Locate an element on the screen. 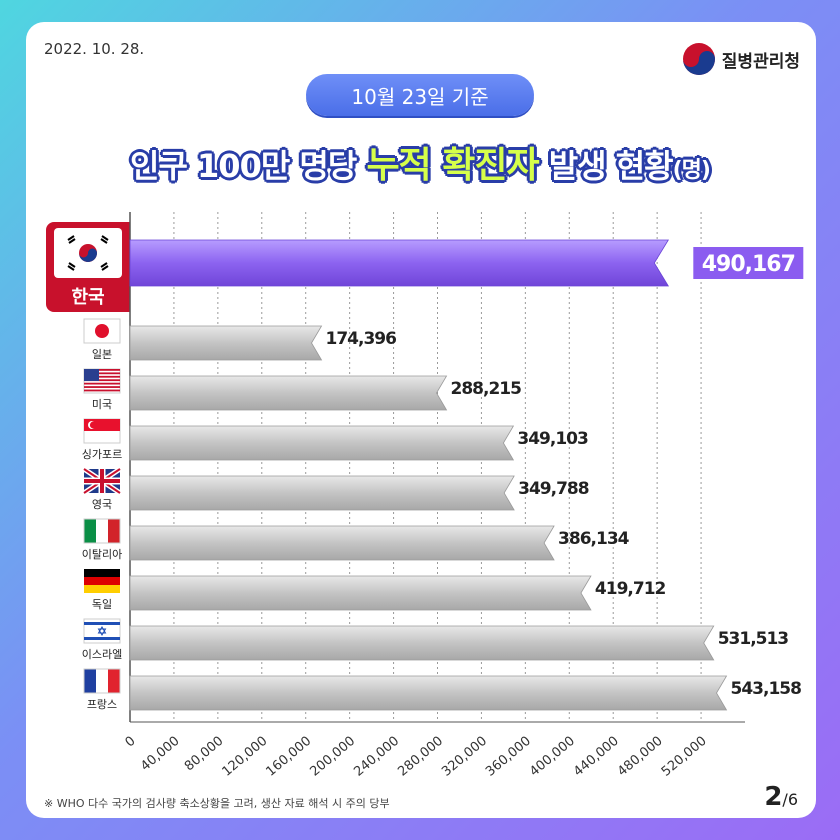  x-tick-label: 160,000 is located at coordinates (288, 757).